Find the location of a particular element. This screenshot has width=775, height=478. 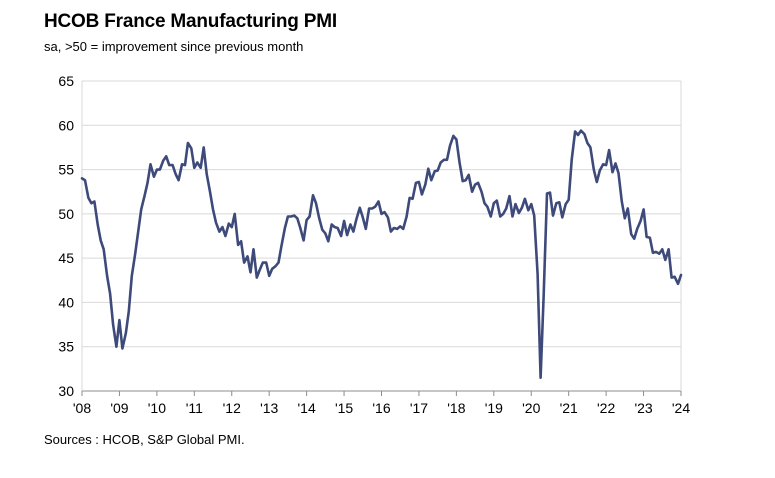

chart-title: HCOB France Manufacturing PMI is located at coordinates (190, 21).